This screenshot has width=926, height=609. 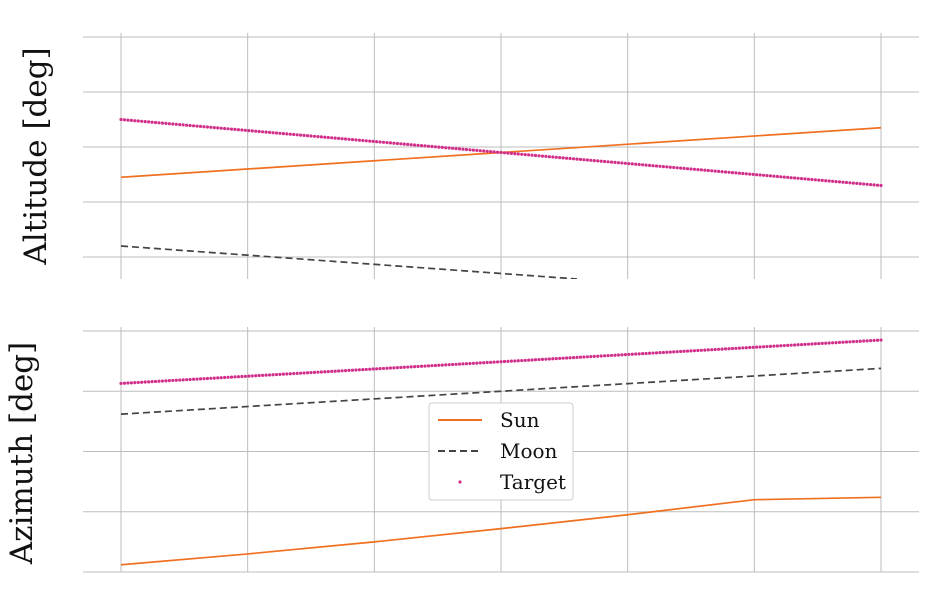 What do you see at coordinates (36, 156) in the screenshot?
I see `altitude-ylabel: Altitude [deg]` at bounding box center [36, 156].